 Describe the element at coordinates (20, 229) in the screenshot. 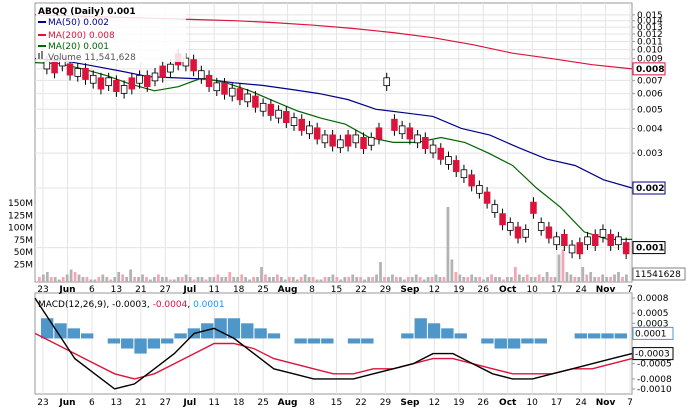

I see `volume-tick-label: 100M` at that location.